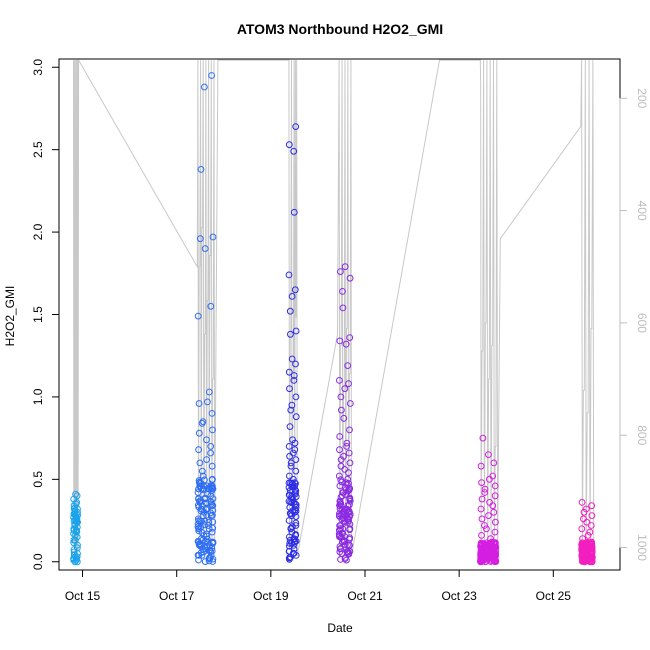  Describe the element at coordinates (38, 67) in the screenshot. I see `y-tick-label: 3.0` at that location.